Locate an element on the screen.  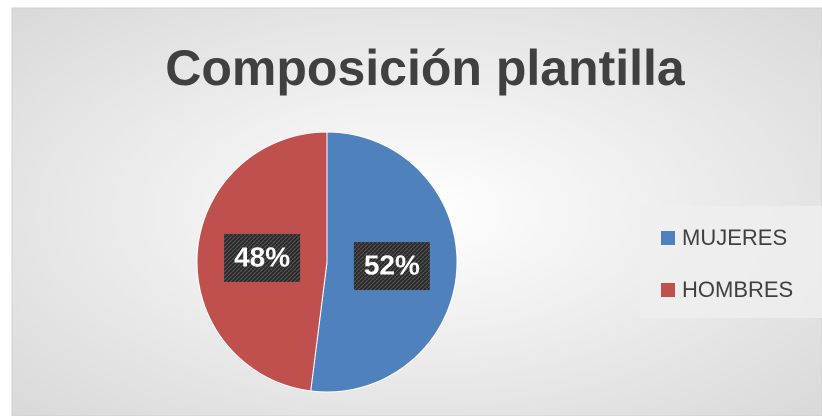
data-label: 48% is located at coordinates (262, 256).